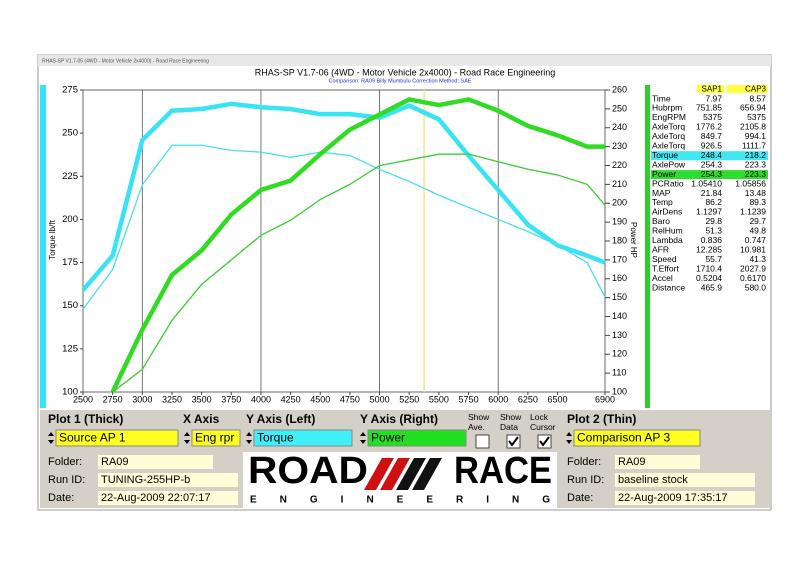  I want to click on y-tick-label: 250, so click(70, 133).